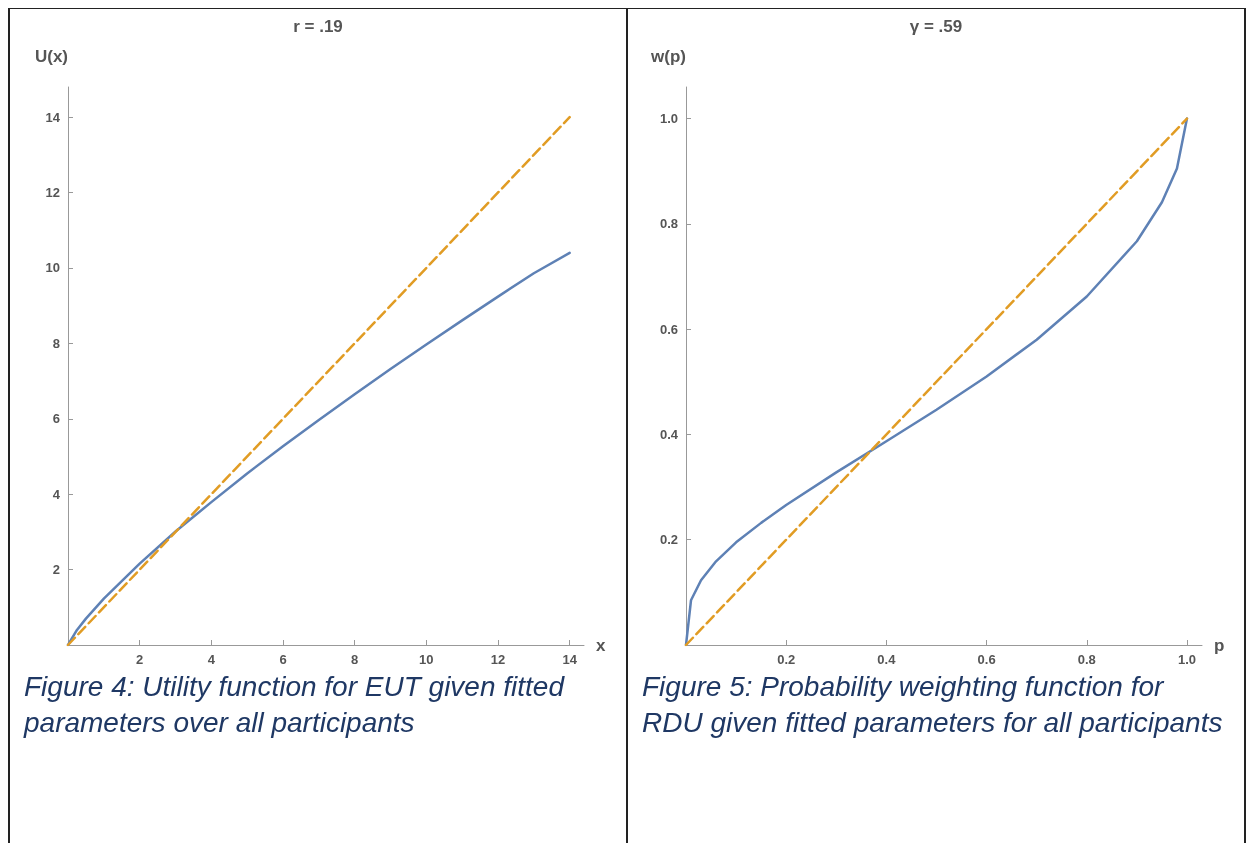 Image resolution: width=1254 pixels, height=843 pixels. Describe the element at coordinates (786, 659) in the screenshot. I see `x-tick-label: 0.2` at that location.